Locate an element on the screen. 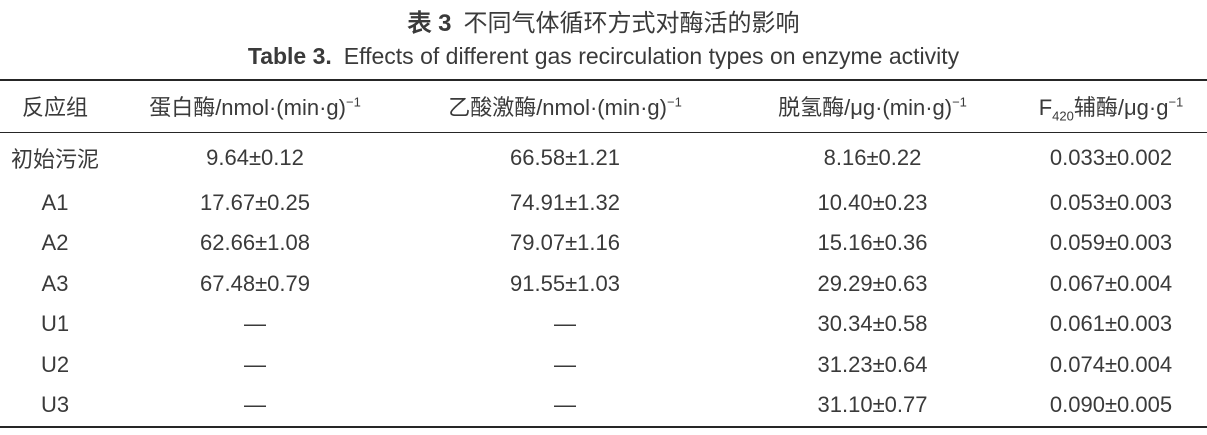 The width and height of the screenshot is (1207, 435). table-title-zh: 表 3 不同气体循环方式对酶活的影响 is located at coordinates (603, 24).